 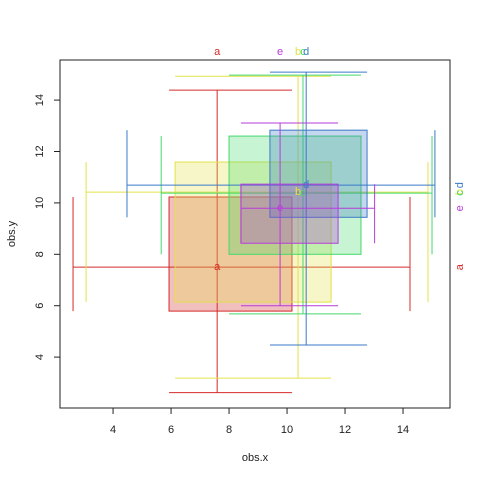 I want to click on y-tick-label: 12, so click(x=40, y=151).